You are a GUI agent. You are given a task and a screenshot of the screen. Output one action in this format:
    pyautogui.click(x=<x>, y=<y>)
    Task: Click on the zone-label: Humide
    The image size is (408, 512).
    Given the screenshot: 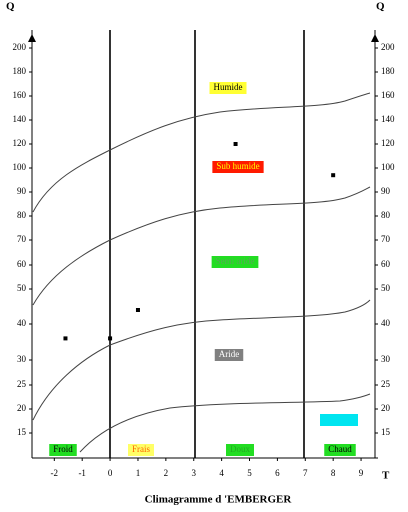 What is the action you would take?
    pyautogui.click(x=228, y=87)
    